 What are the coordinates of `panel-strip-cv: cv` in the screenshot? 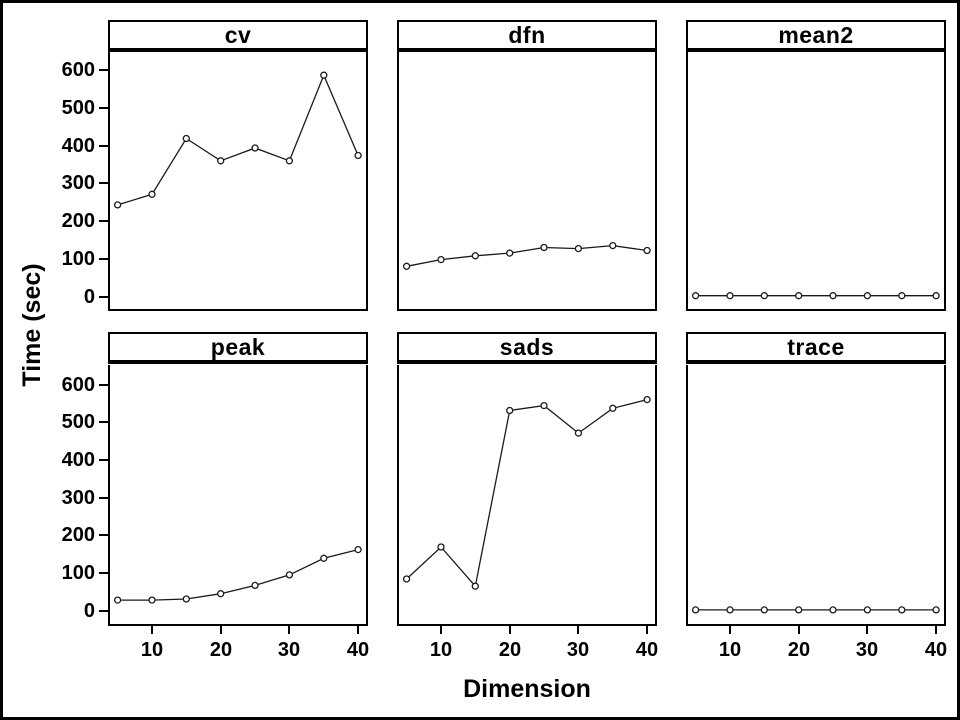 It's located at (238, 36).